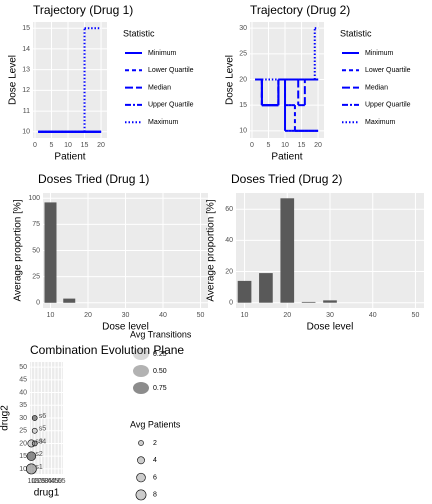  Describe the element at coordinates (70, 80) in the screenshot. I see `panel` at that location.